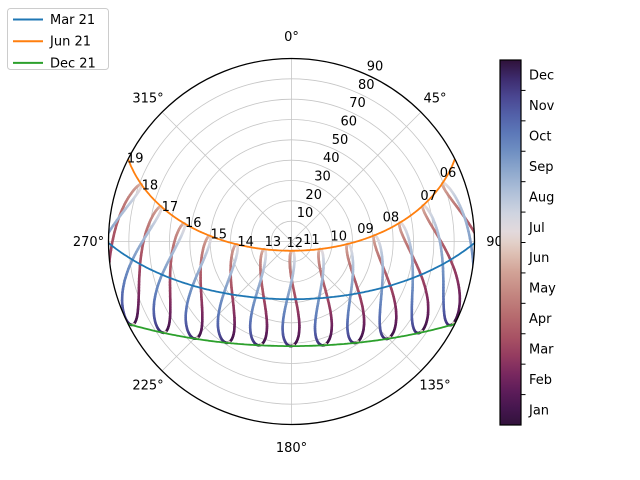 The image size is (640, 480). I want to click on hour-label-17: 17, so click(170, 207).